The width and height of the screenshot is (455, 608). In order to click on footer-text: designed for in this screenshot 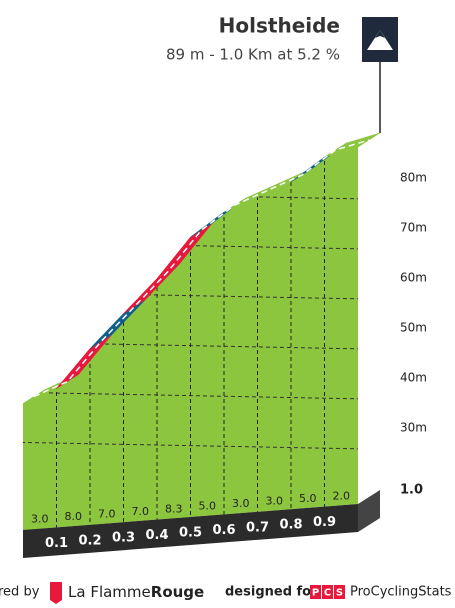, I will do `click(271, 592)`.